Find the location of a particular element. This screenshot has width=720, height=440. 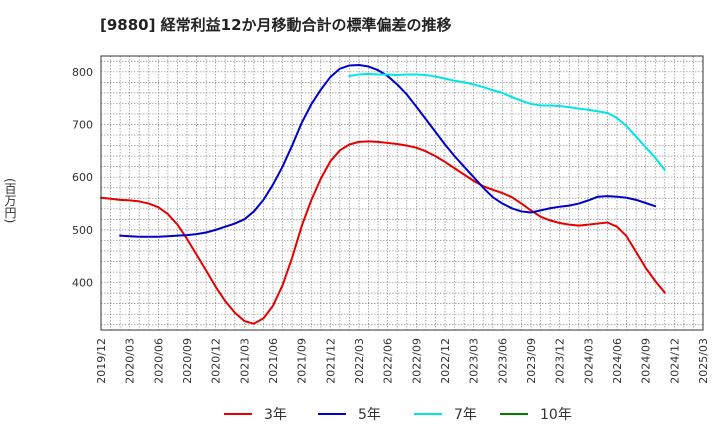

y-tick-label: 800 is located at coordinates (82, 72).